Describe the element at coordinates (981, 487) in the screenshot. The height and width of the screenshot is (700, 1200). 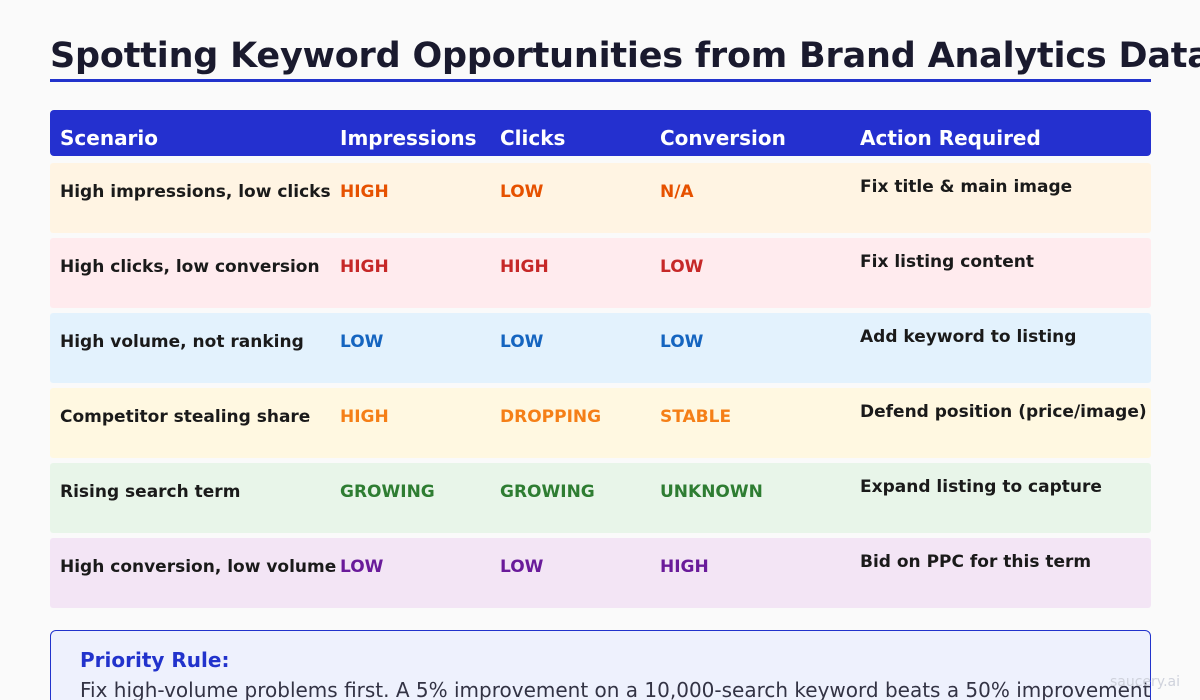
I see `action-cell: Expand listing to capture` at that location.